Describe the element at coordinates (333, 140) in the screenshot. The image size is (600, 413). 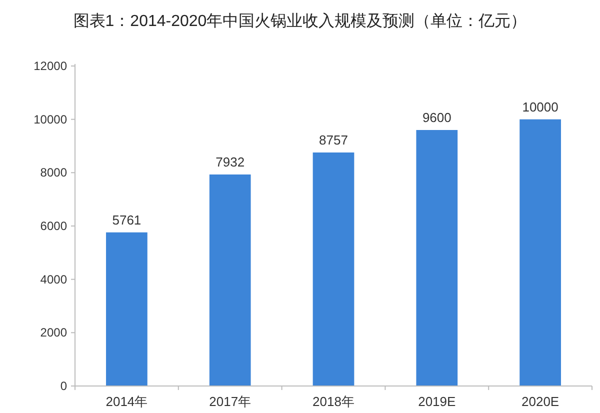
I see `data-label: 8757` at that location.